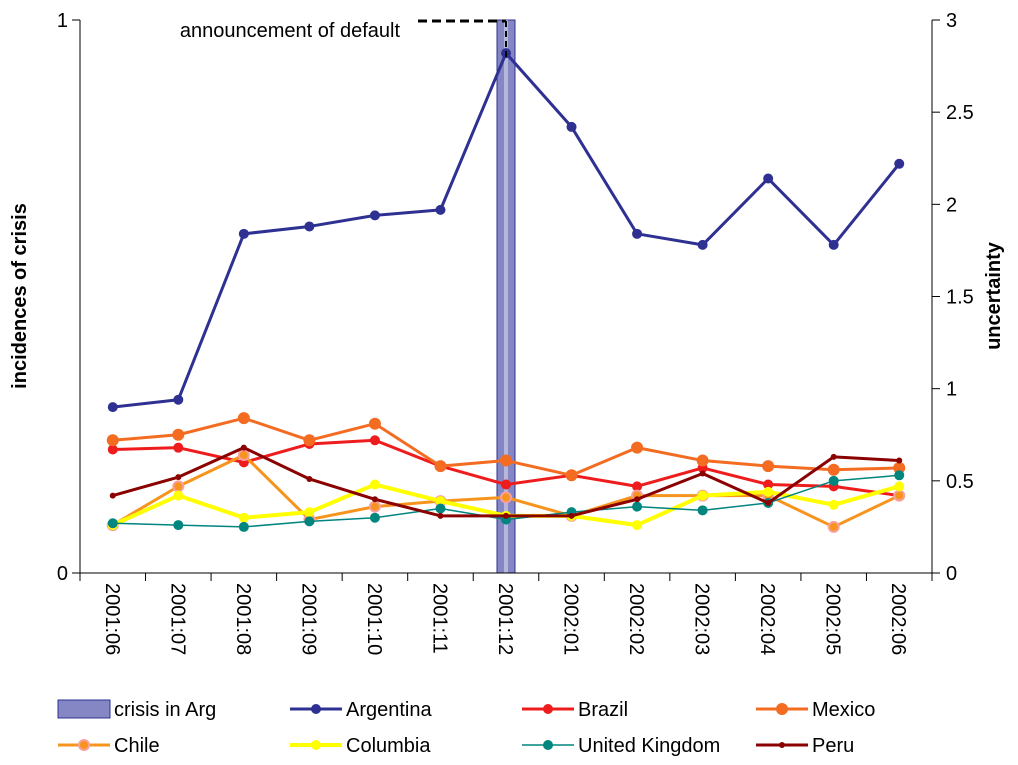 The height and width of the screenshot is (765, 1018). I want to click on series-peru, so click(506, 481).